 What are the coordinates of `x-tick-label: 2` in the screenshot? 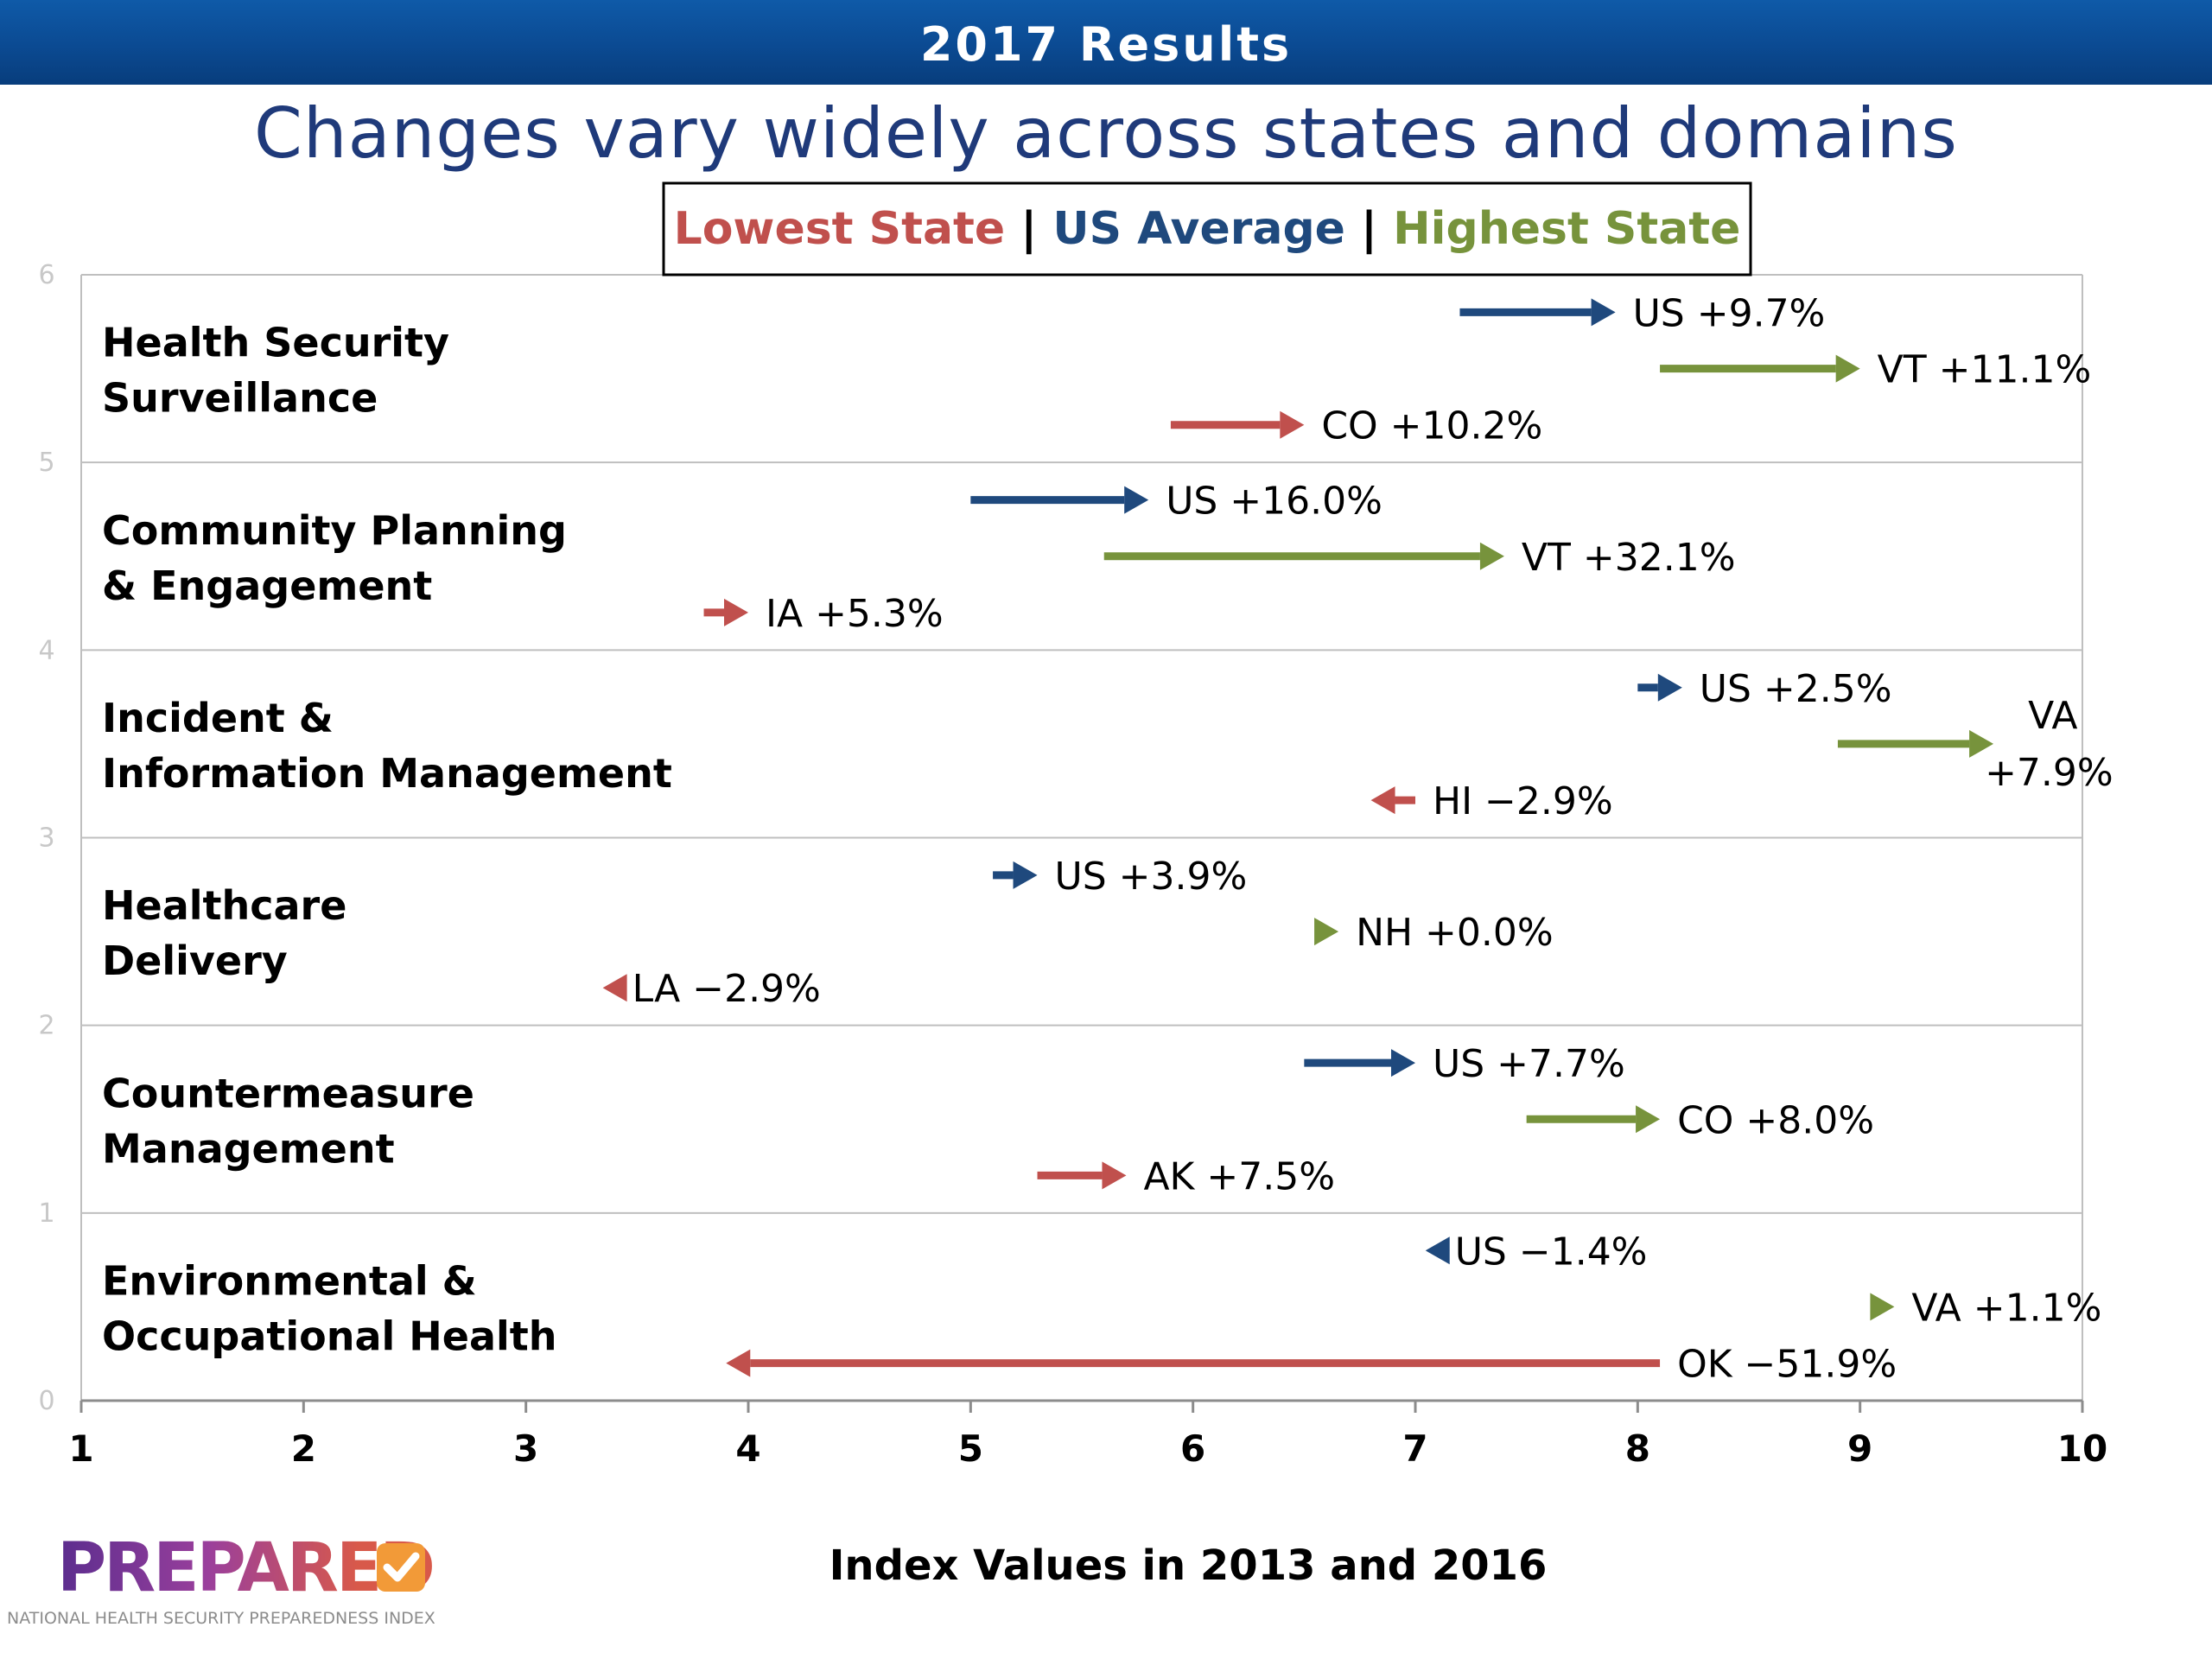 It's located at (303, 1448).